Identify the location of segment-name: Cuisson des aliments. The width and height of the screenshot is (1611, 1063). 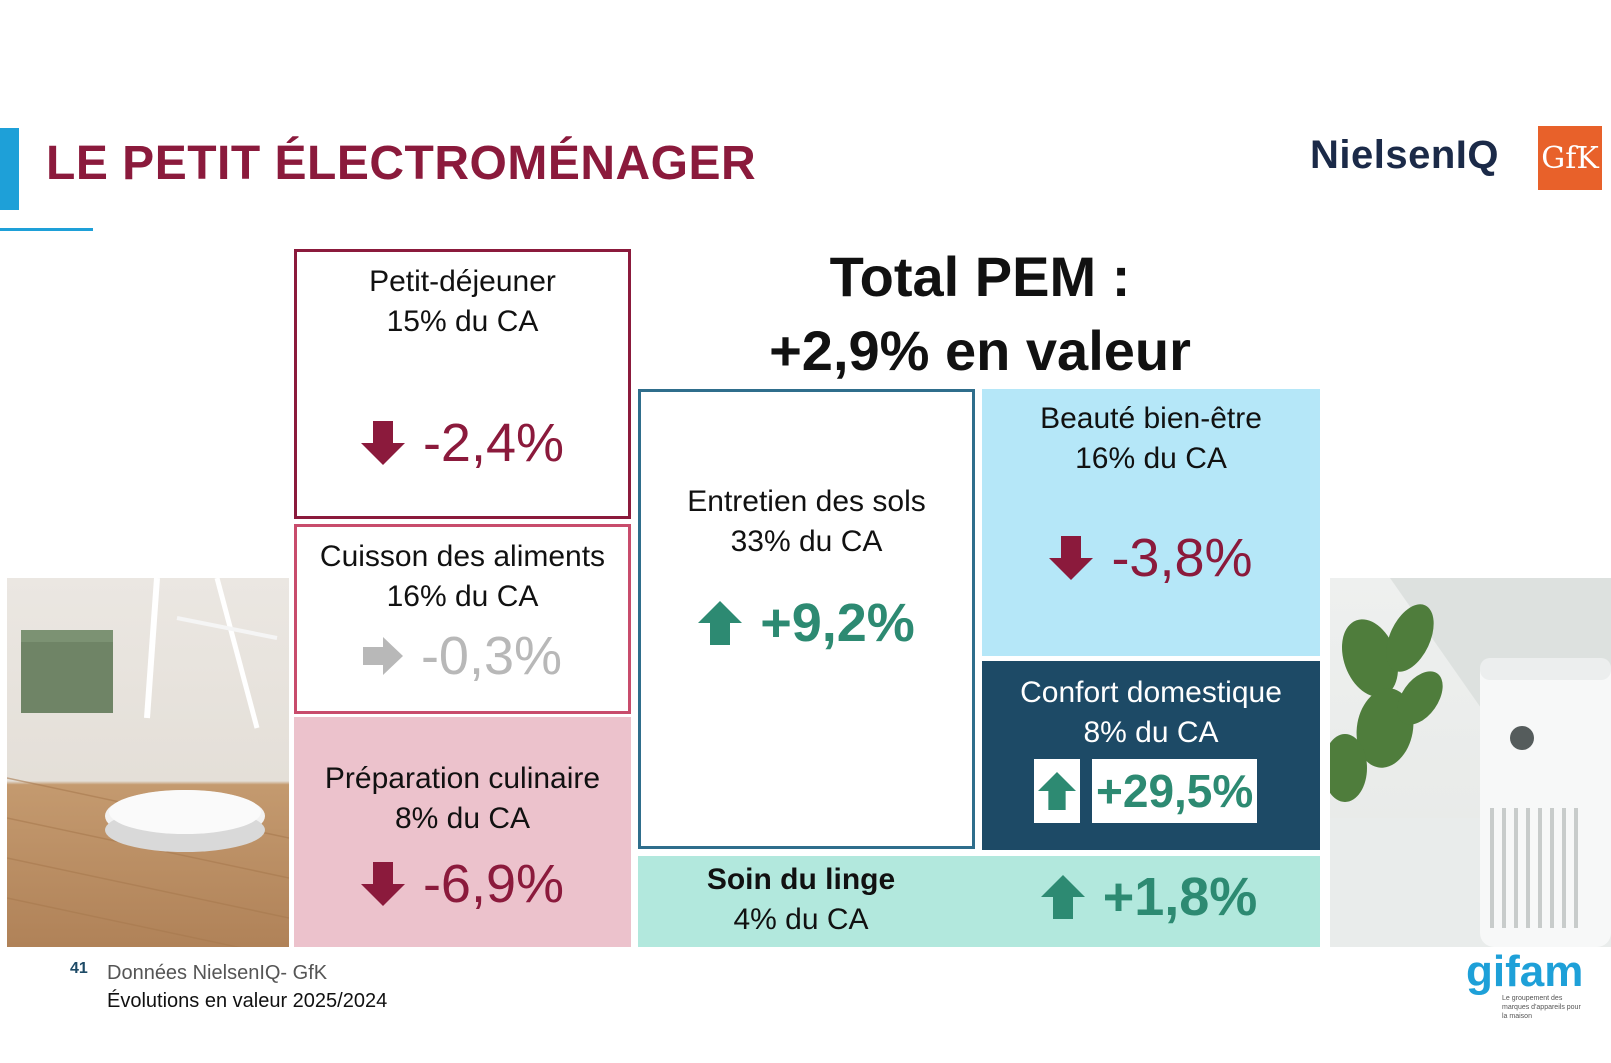
(462, 556).